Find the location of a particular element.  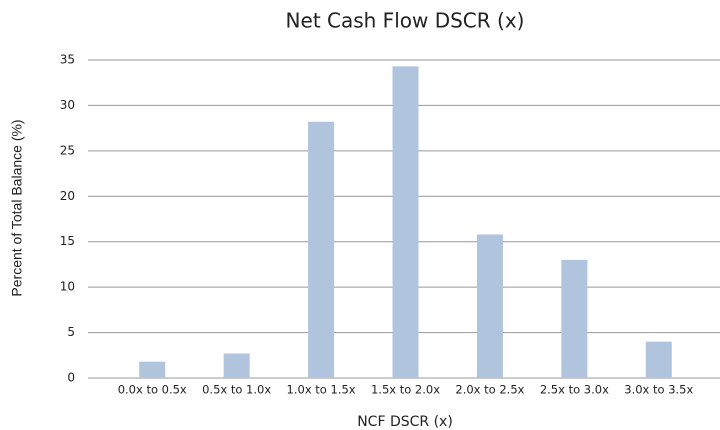

y-tick-label: 25 is located at coordinates (67, 150).